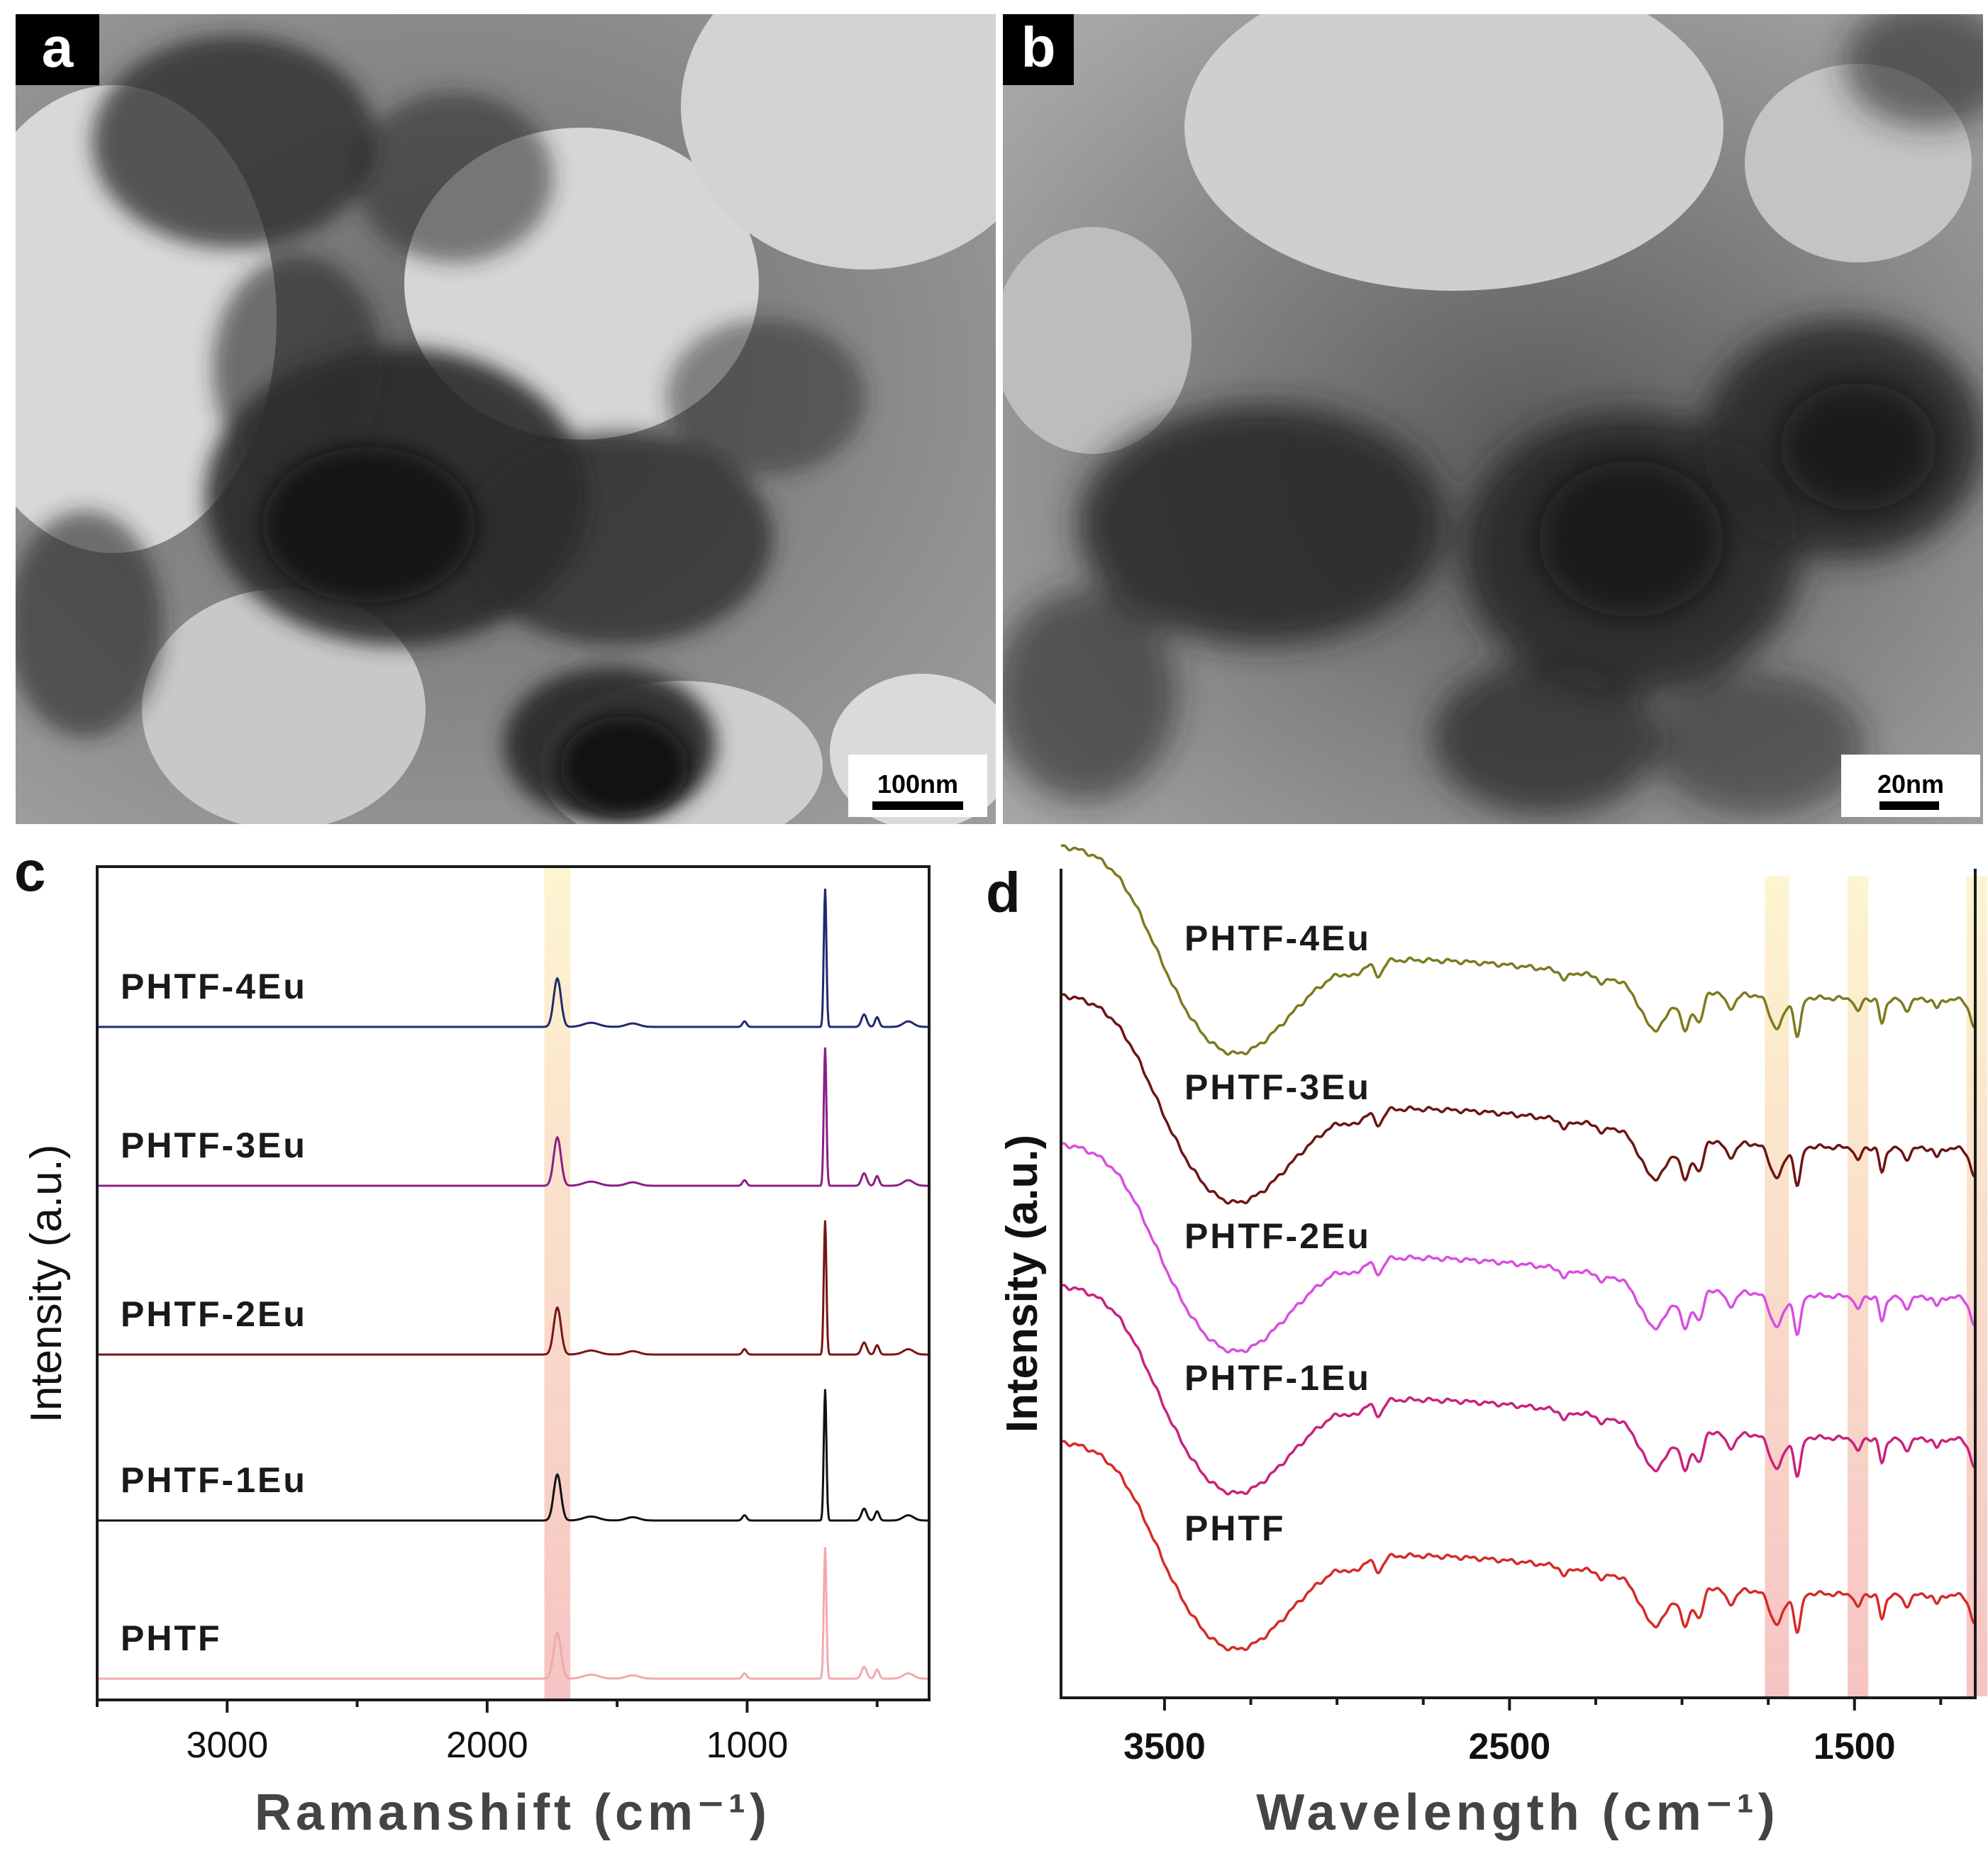 The image size is (1988, 1868). I want to click on panel-d-series-phtf-3eu, so click(1518, 1099).